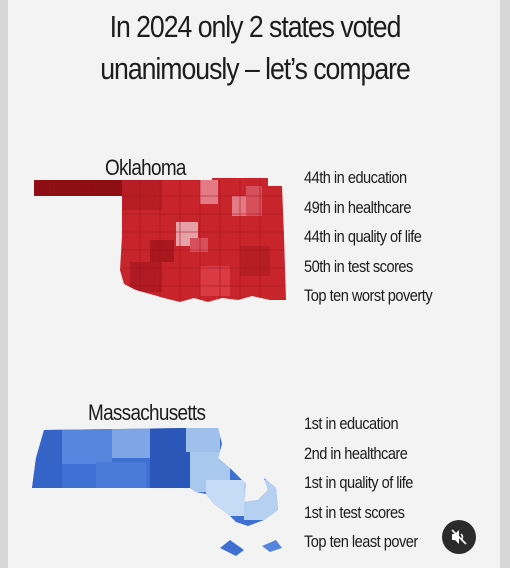 Image resolution: width=510 pixels, height=568 pixels. I want to click on oklahoma-label: Oklahoma, so click(145, 167).